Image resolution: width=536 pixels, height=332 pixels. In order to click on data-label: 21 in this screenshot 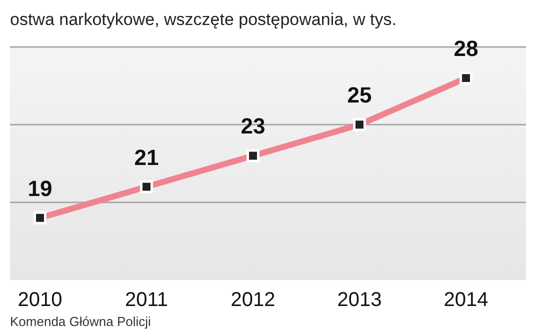, I will do `click(146, 157)`.